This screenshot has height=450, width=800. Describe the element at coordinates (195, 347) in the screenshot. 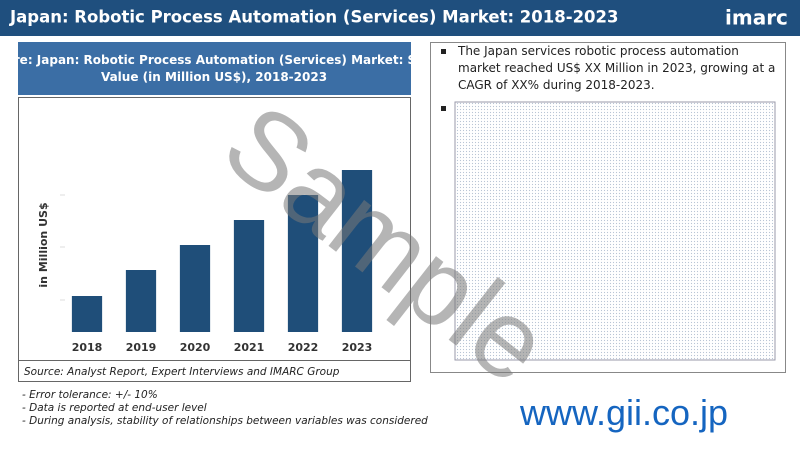

I see `x-tick-label: 2020` at that location.